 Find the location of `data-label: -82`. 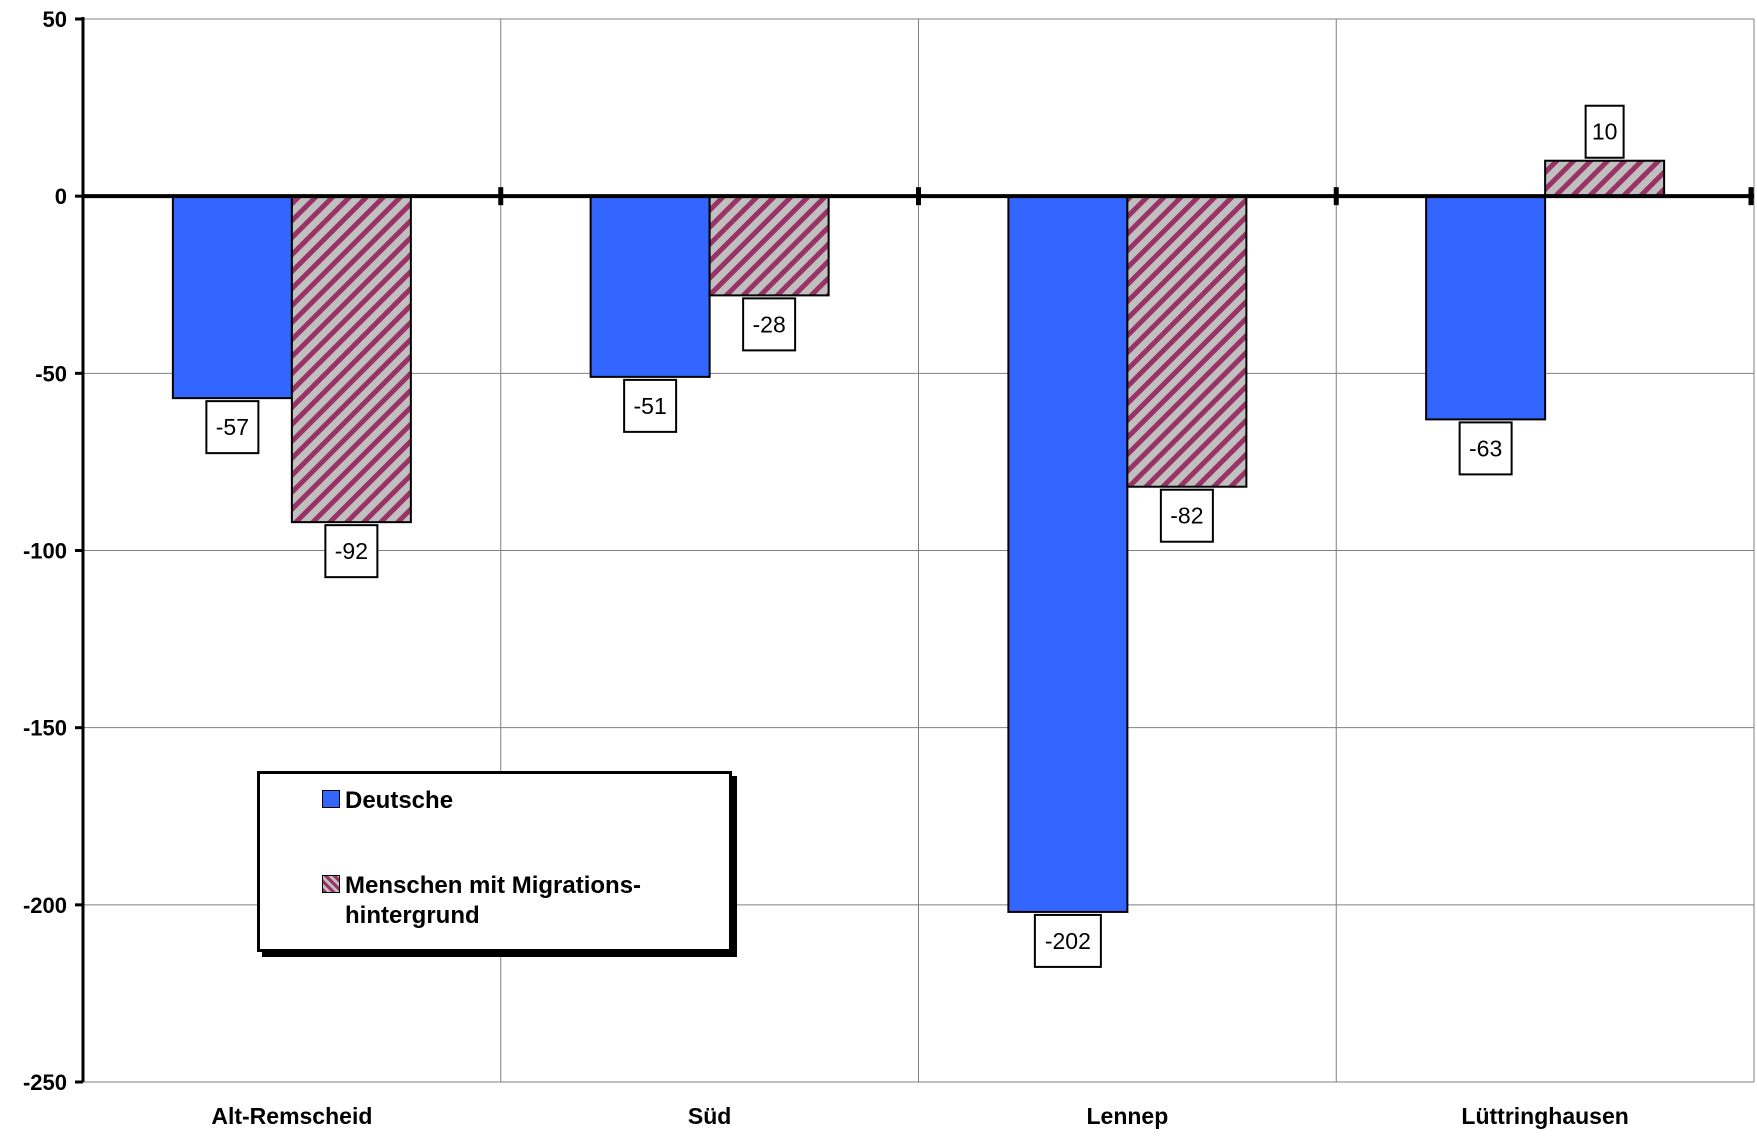

data-label: -82 is located at coordinates (1186, 516).